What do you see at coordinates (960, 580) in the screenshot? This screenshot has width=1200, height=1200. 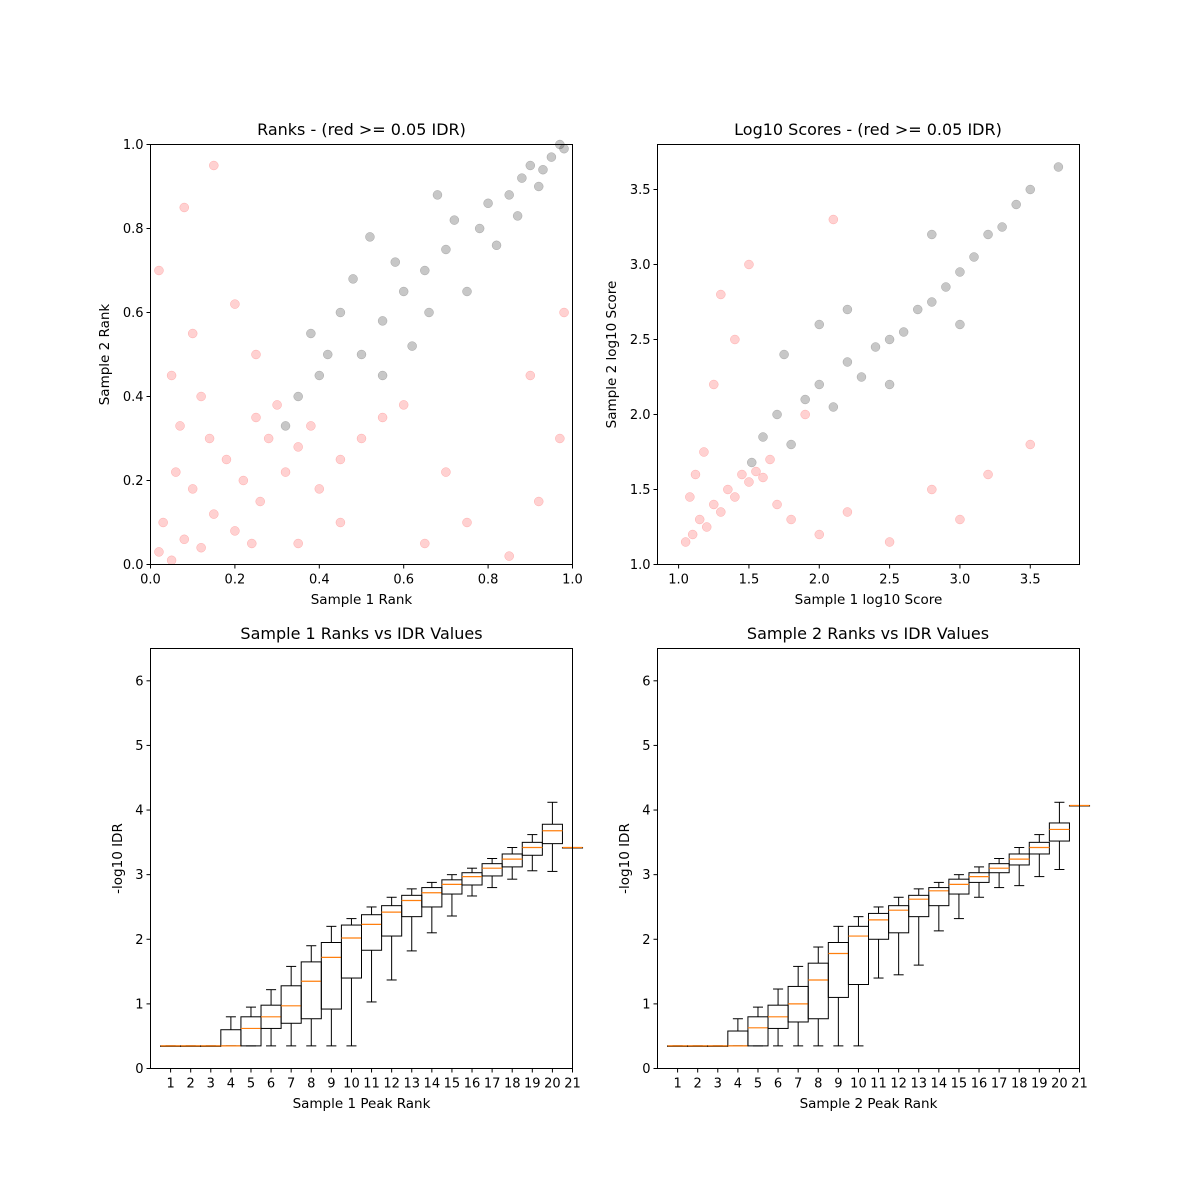 I see `x-tick-label: 3.0` at bounding box center [960, 580].